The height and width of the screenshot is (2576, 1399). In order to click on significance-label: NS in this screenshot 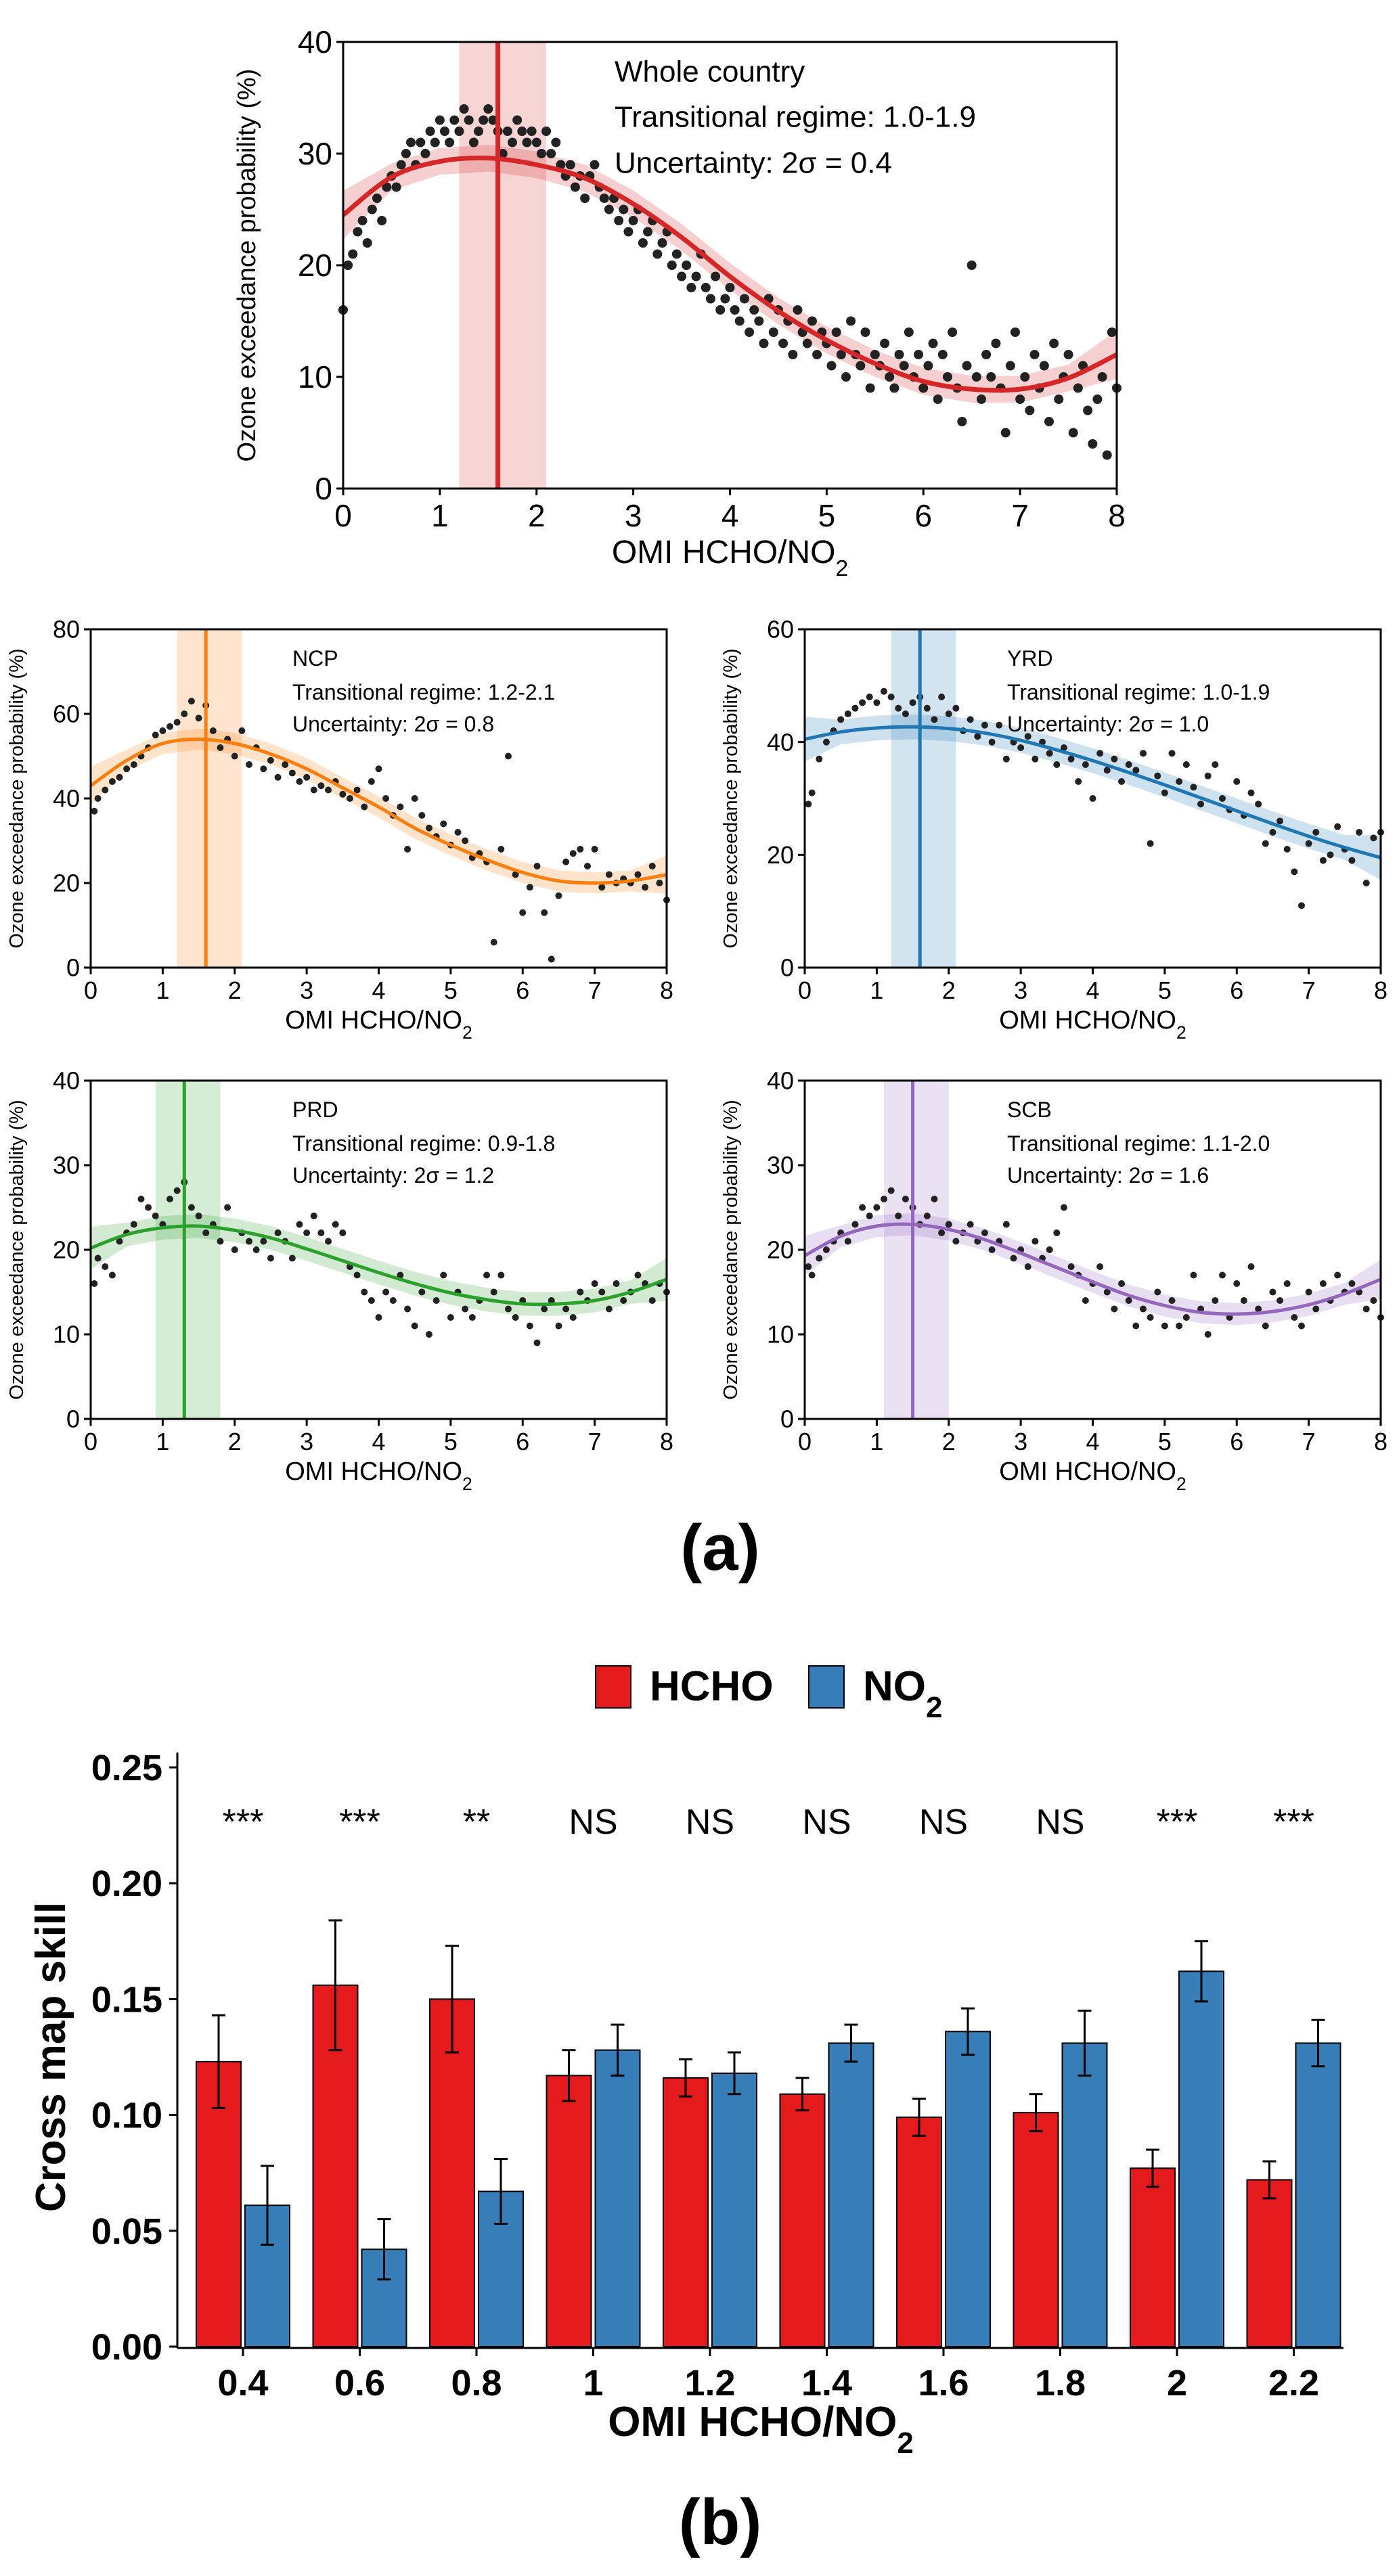, I will do `click(710, 1822)`.